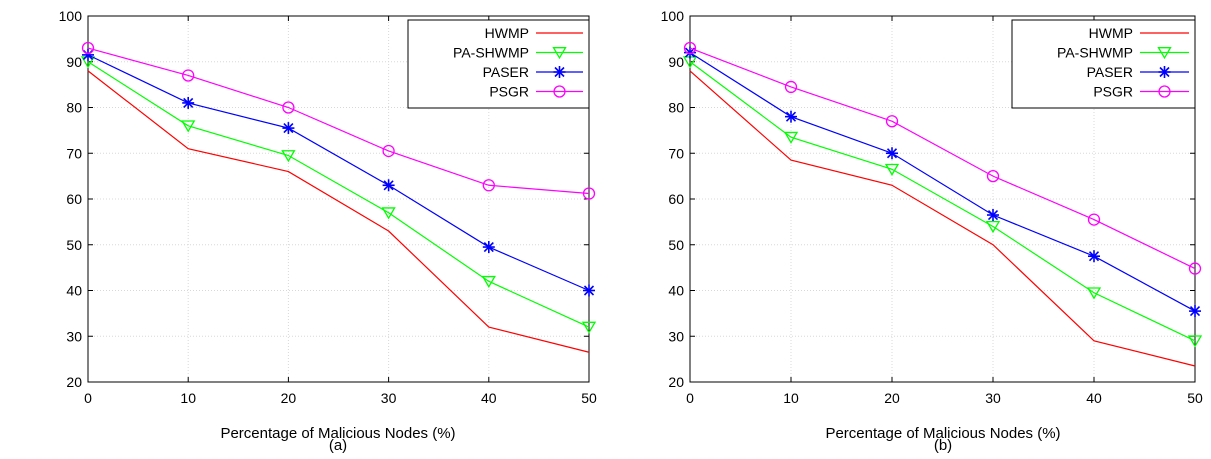 This screenshot has width=1211, height=459. I want to click on series-line-psgr, so click(338, 121).